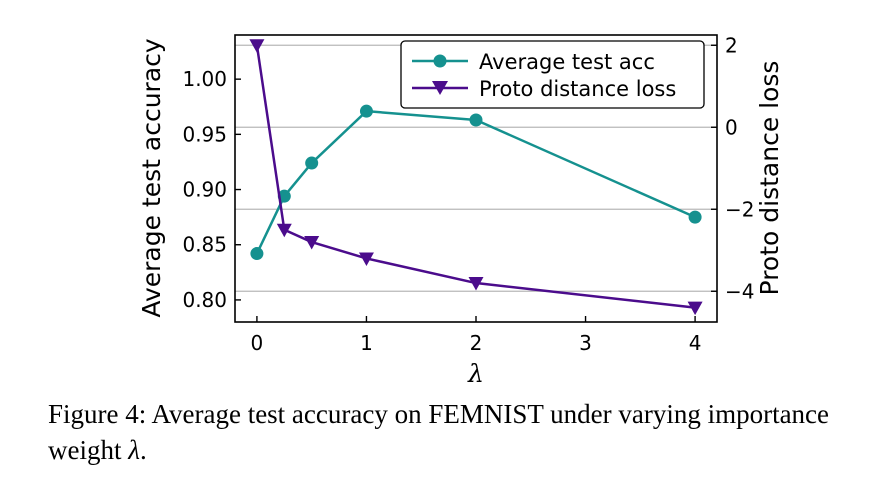  Describe the element at coordinates (739, 291) in the screenshot. I see `y2-tick-label-3: −4` at that location.